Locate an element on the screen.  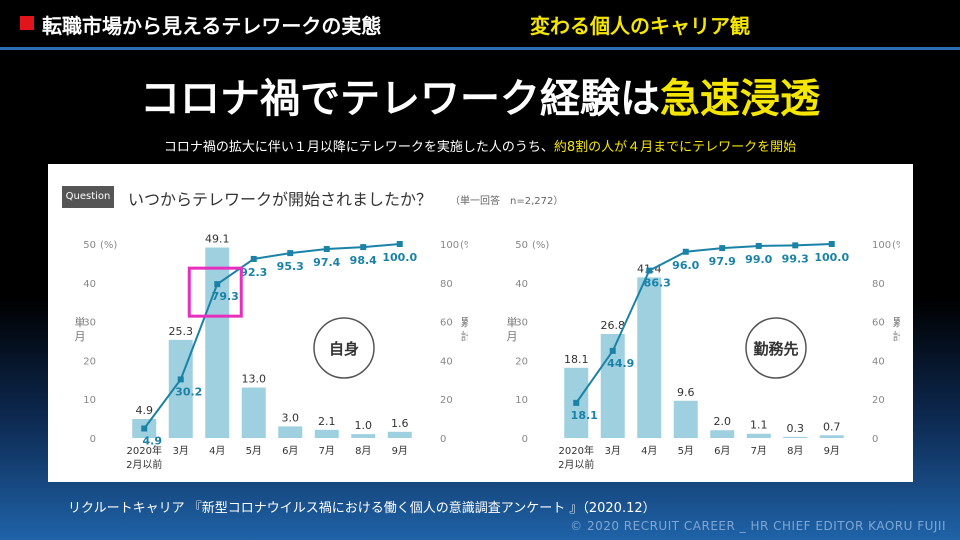
y-right-unit: (%) is located at coordinates (896, 245).